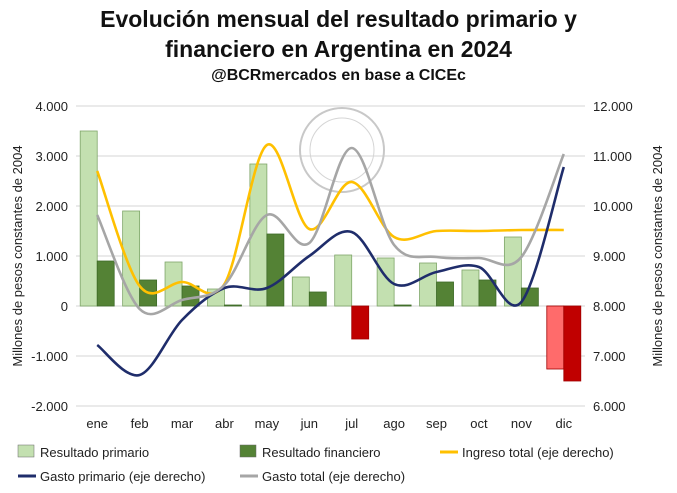 Image resolution: width=677 pixels, height=493 pixels. What do you see at coordinates (394, 423) in the screenshot?
I see `x-tick-label: ago` at bounding box center [394, 423].